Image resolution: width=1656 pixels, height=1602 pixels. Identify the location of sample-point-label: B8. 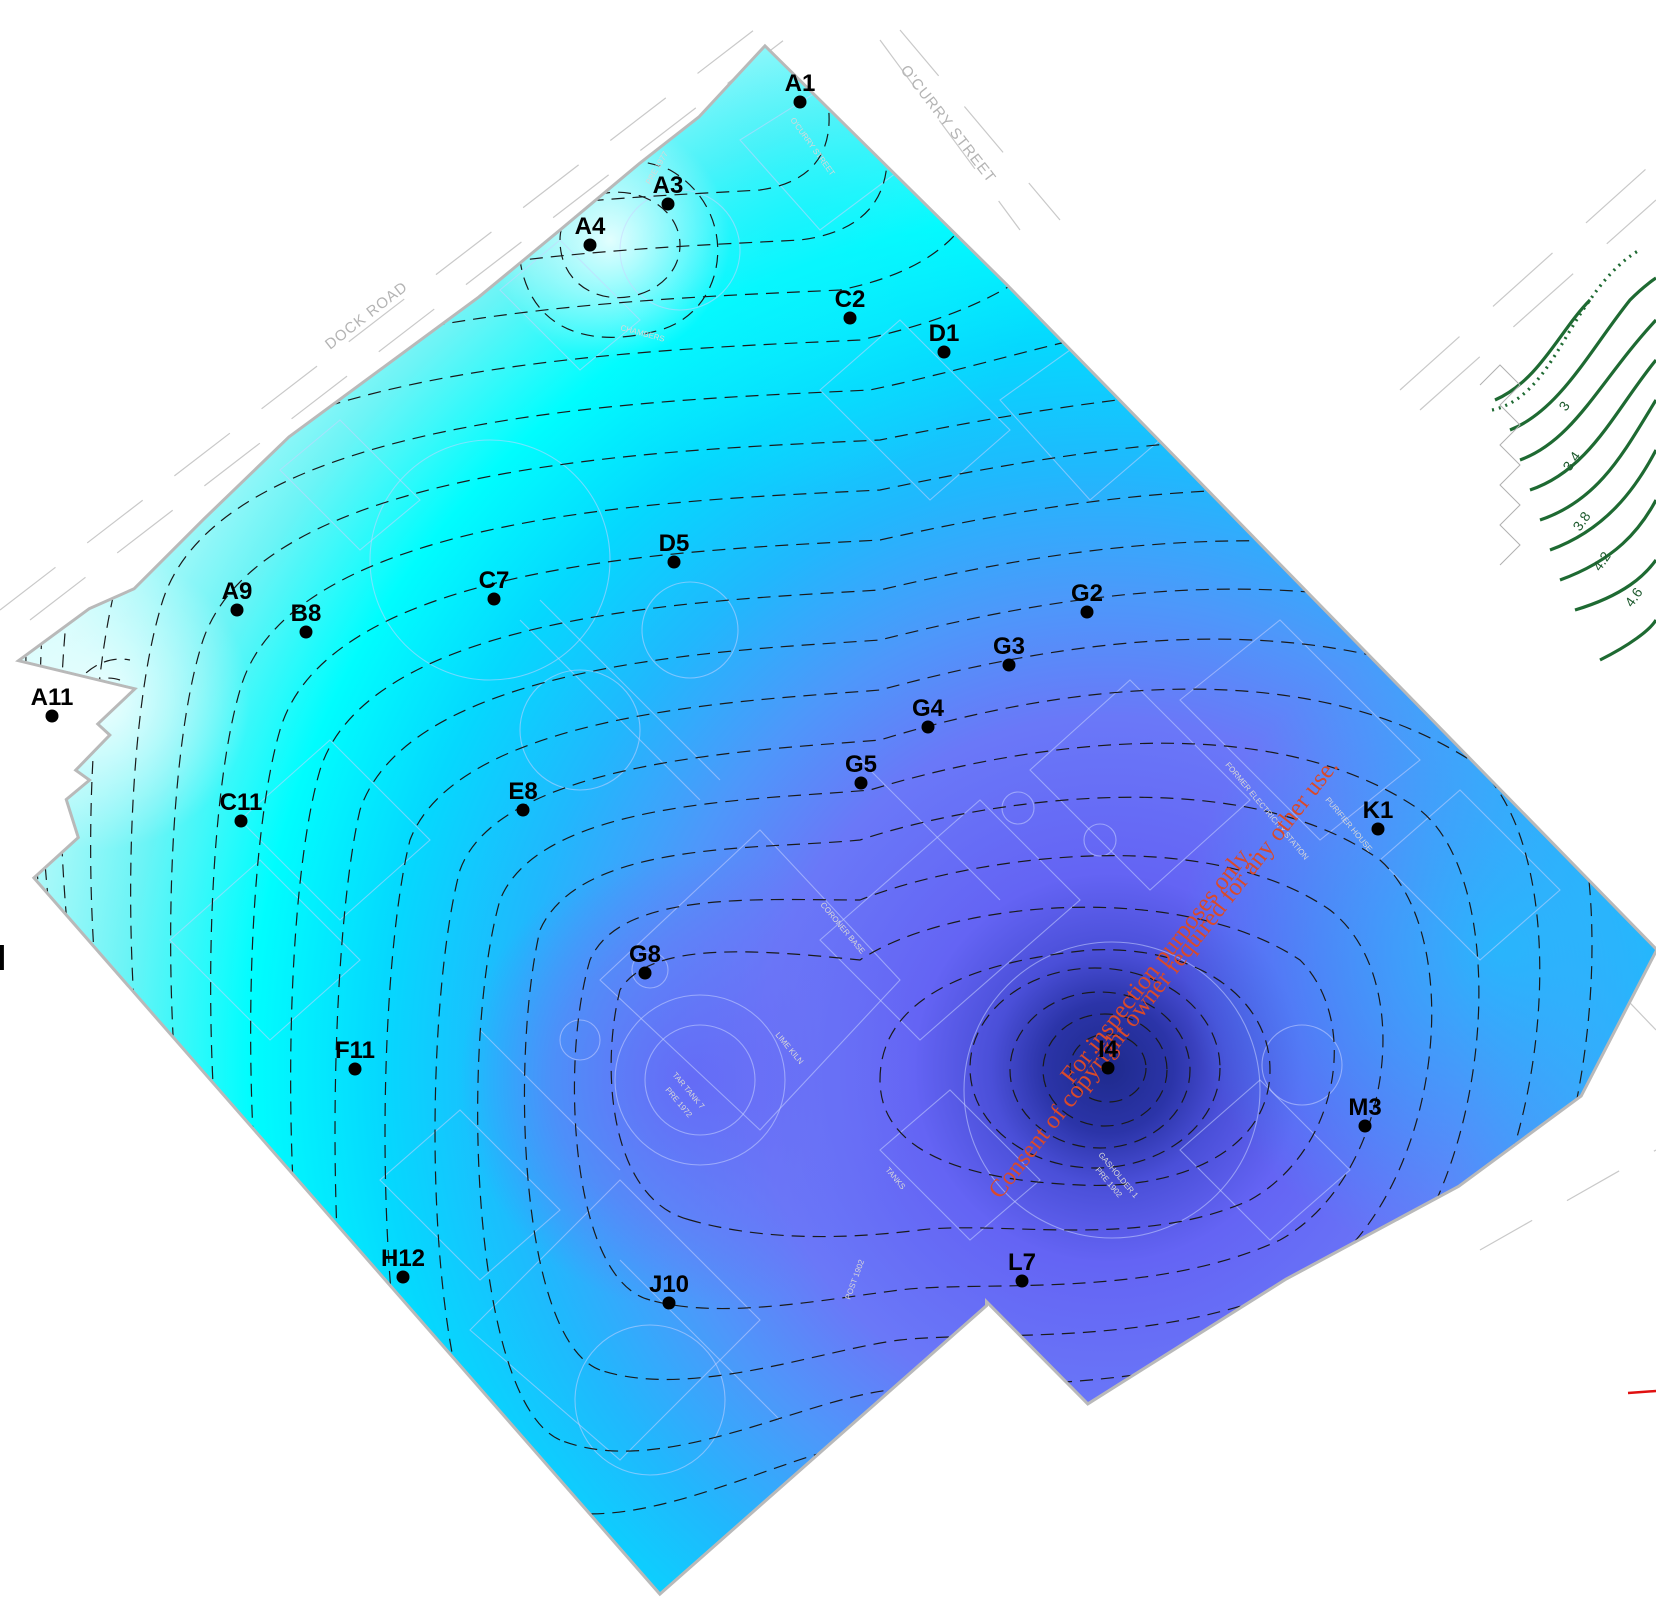
(306, 613).